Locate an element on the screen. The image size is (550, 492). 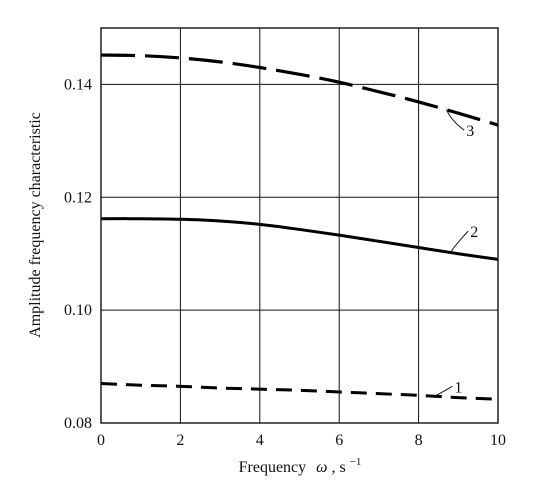
y-axis-label: Amplitude frequency characteristic is located at coordinates (35, 225).